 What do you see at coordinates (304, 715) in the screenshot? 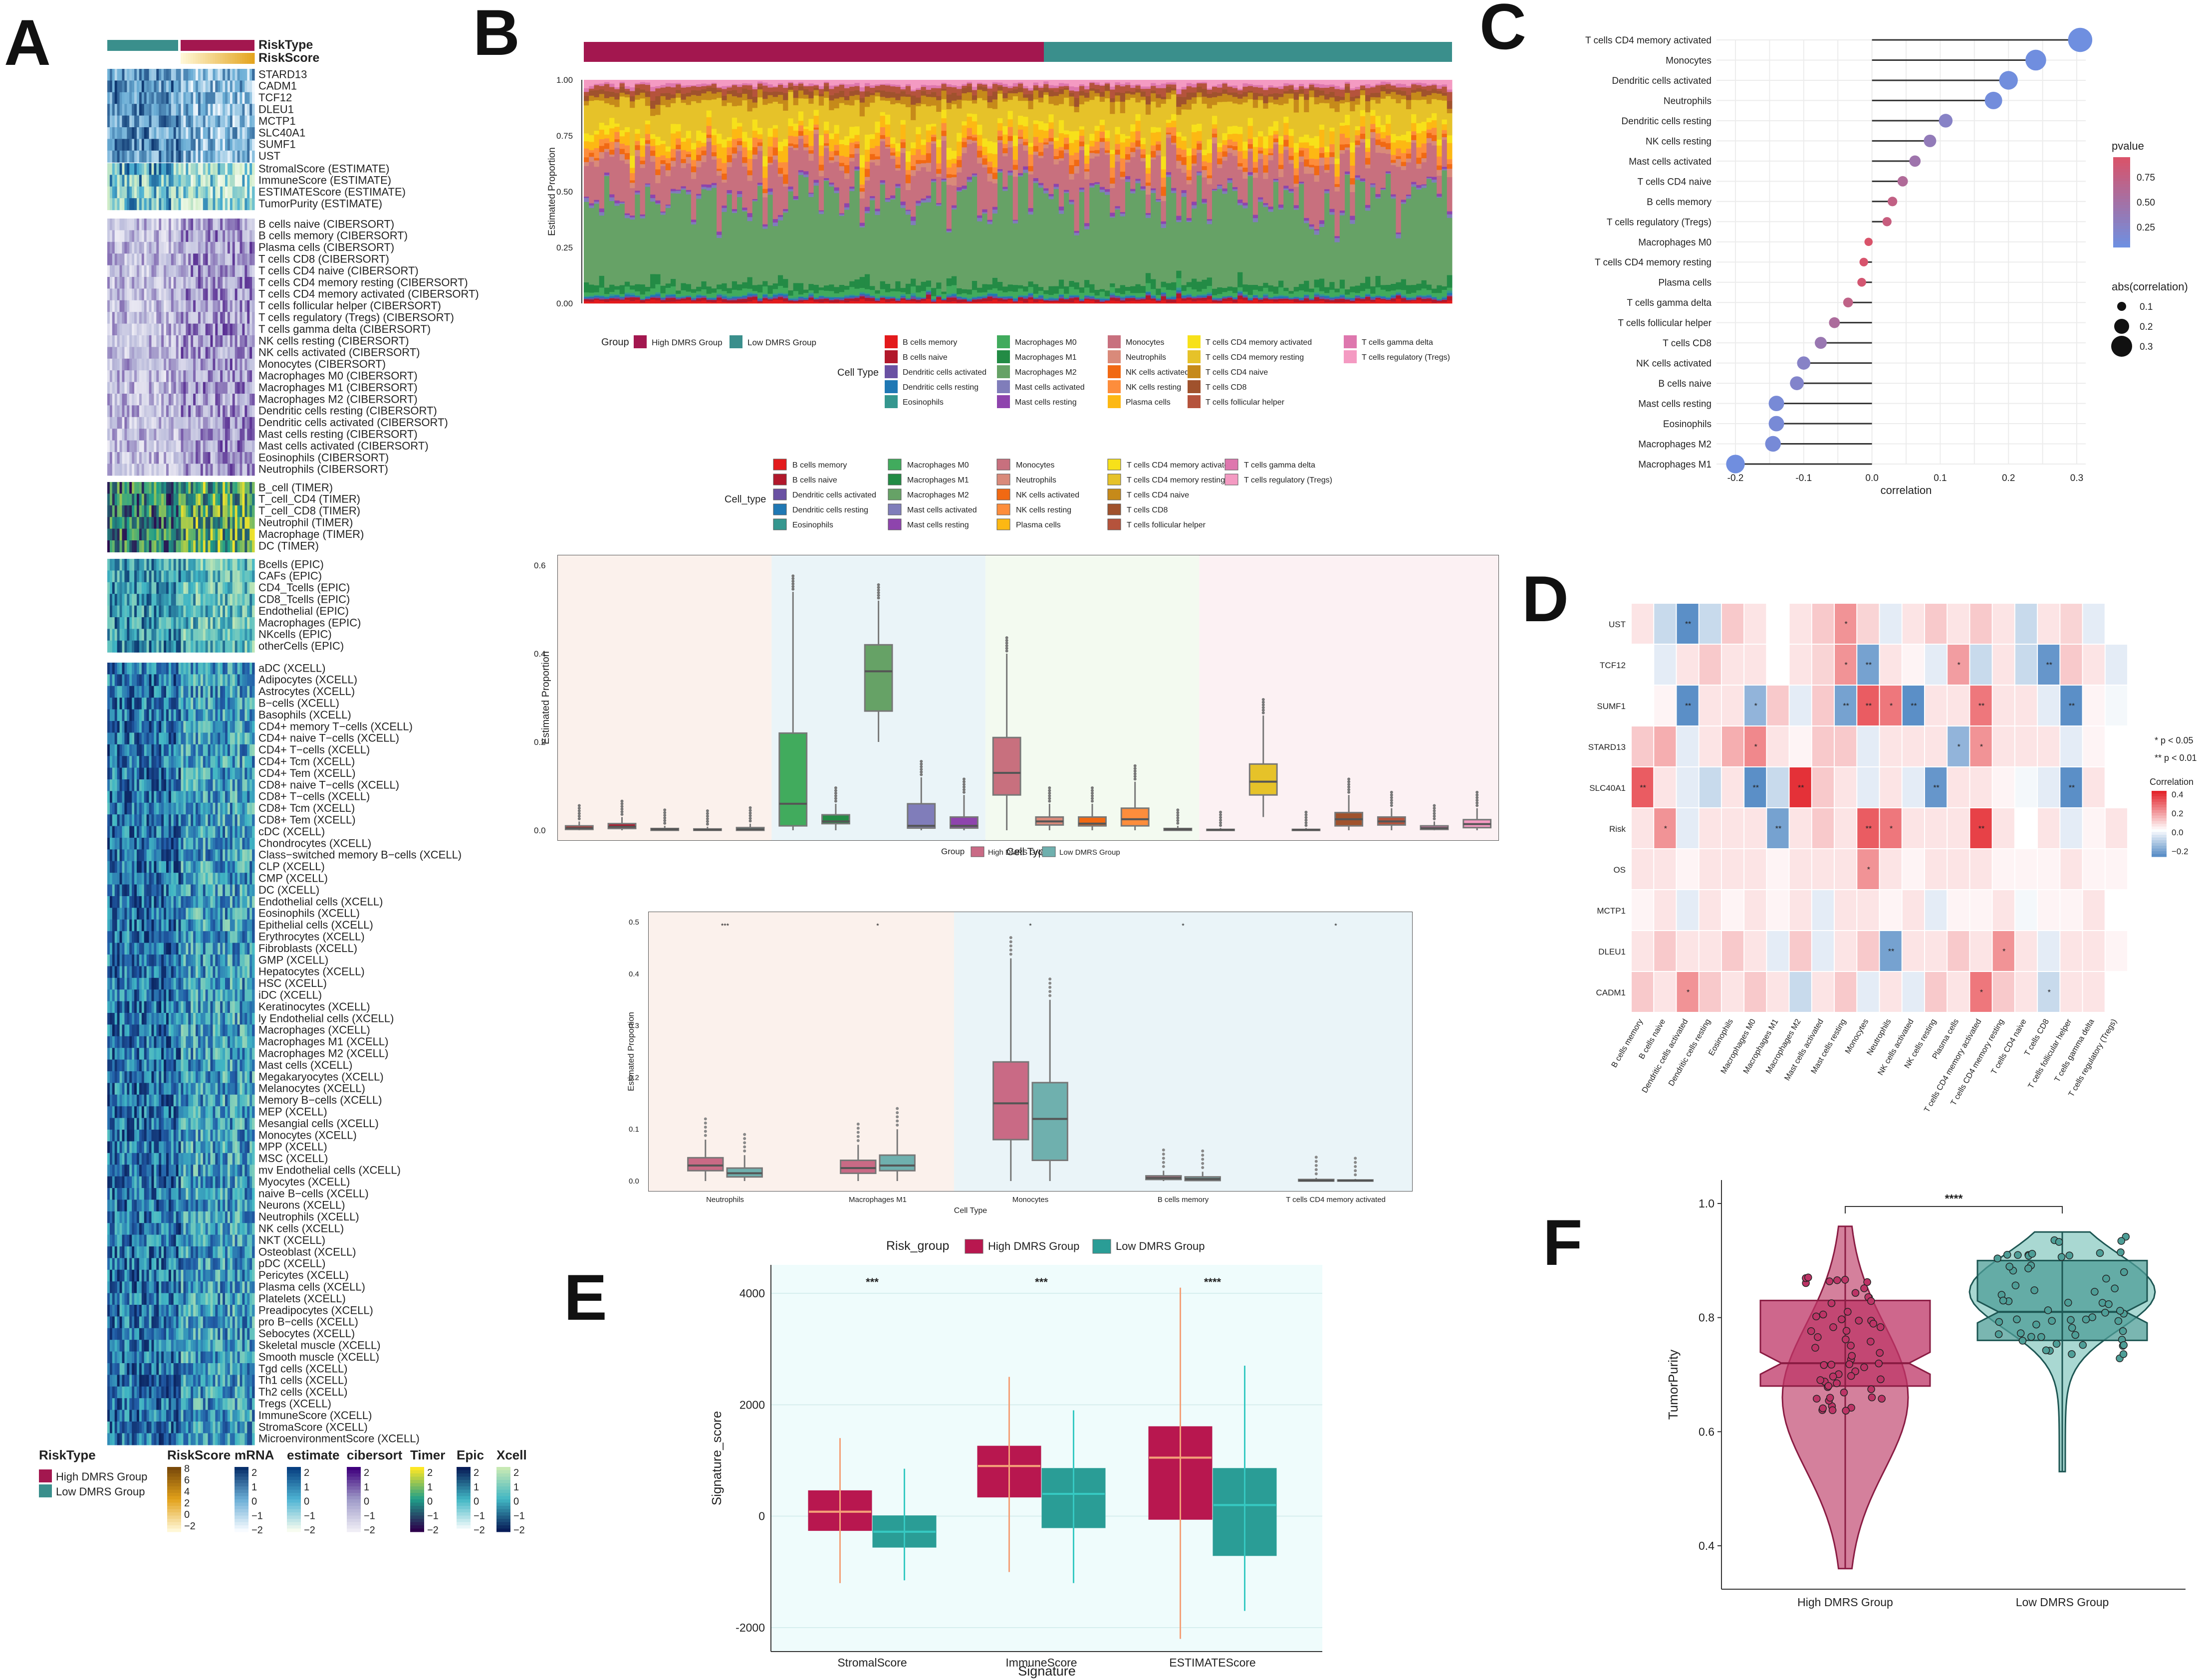
I see `a-row-label: Basophils (XCELL)` at bounding box center [304, 715].